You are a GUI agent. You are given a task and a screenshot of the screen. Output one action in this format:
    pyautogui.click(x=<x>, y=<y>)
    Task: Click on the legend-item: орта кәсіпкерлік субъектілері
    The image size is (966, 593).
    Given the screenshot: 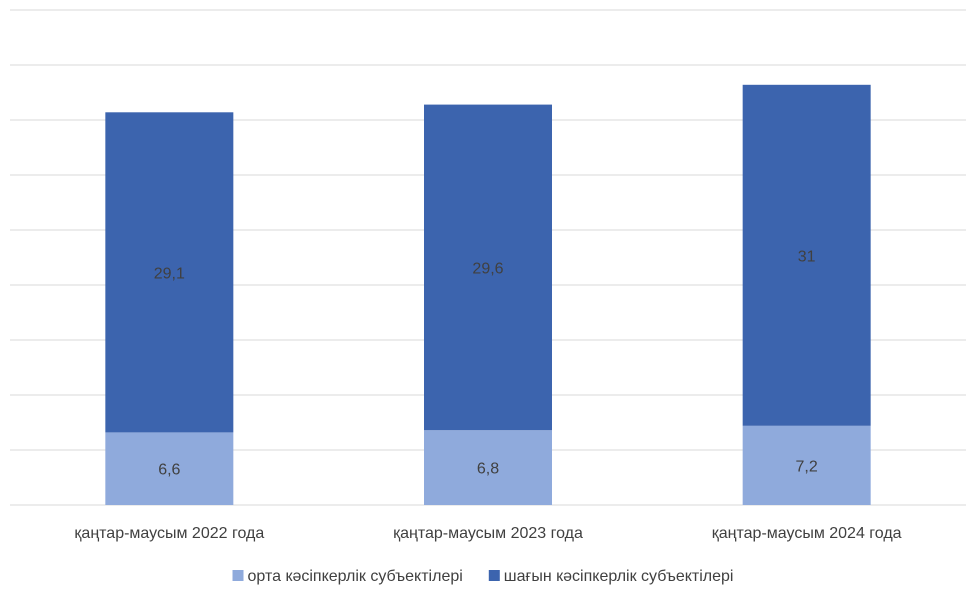 What is the action you would take?
    pyautogui.click(x=347, y=576)
    